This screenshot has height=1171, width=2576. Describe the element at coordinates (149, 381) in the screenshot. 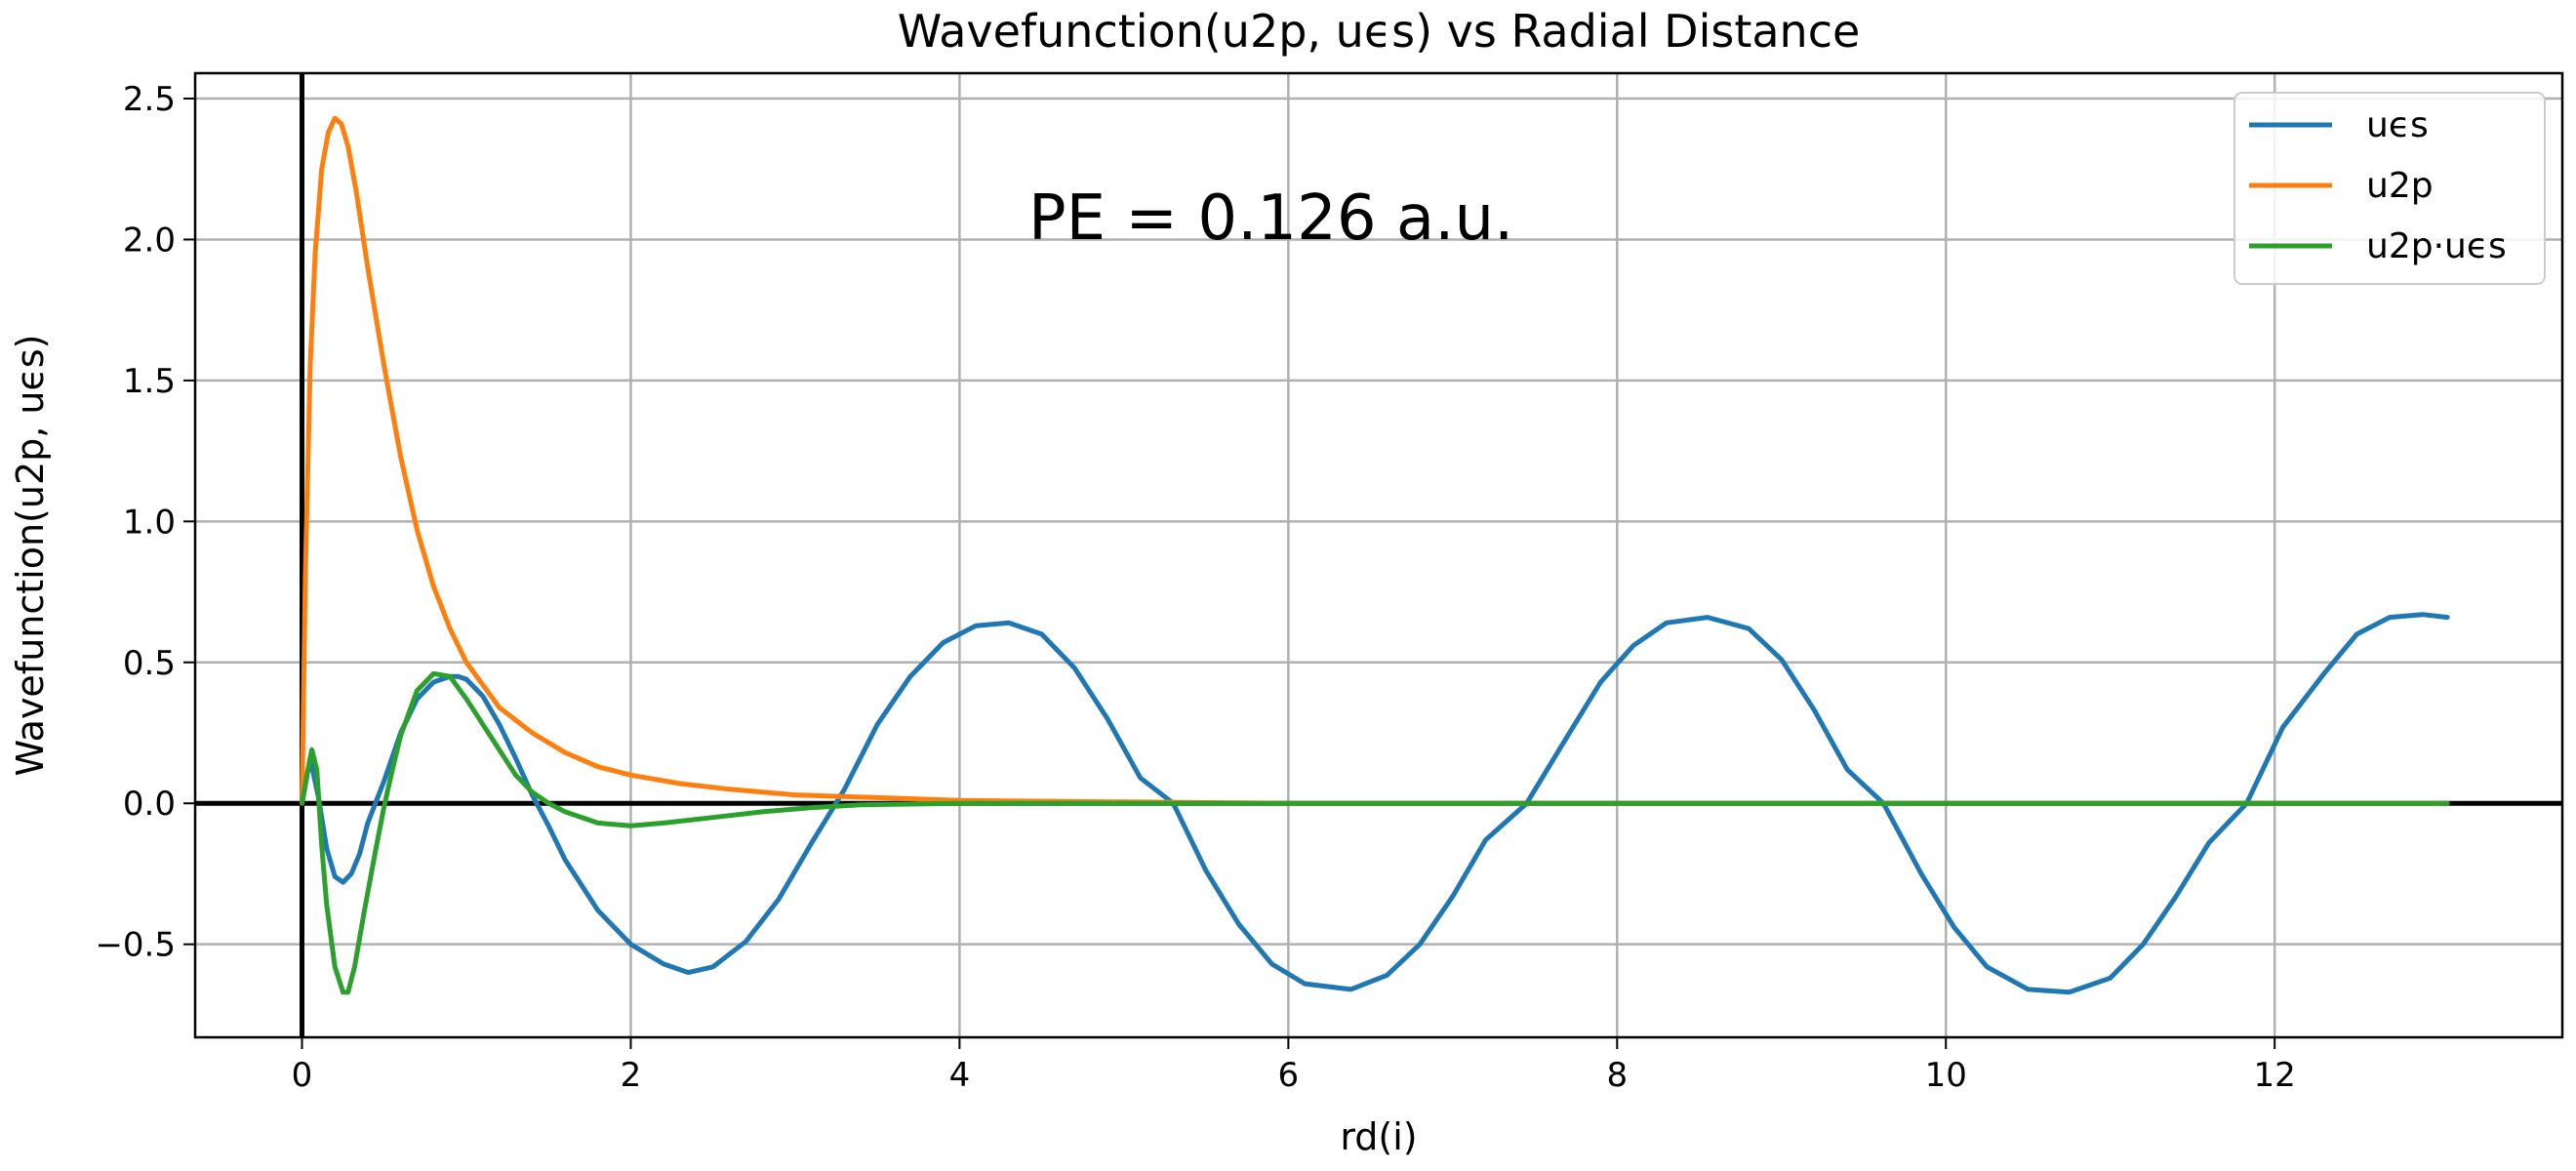

I see `y-tick-label: 1.5` at that location.